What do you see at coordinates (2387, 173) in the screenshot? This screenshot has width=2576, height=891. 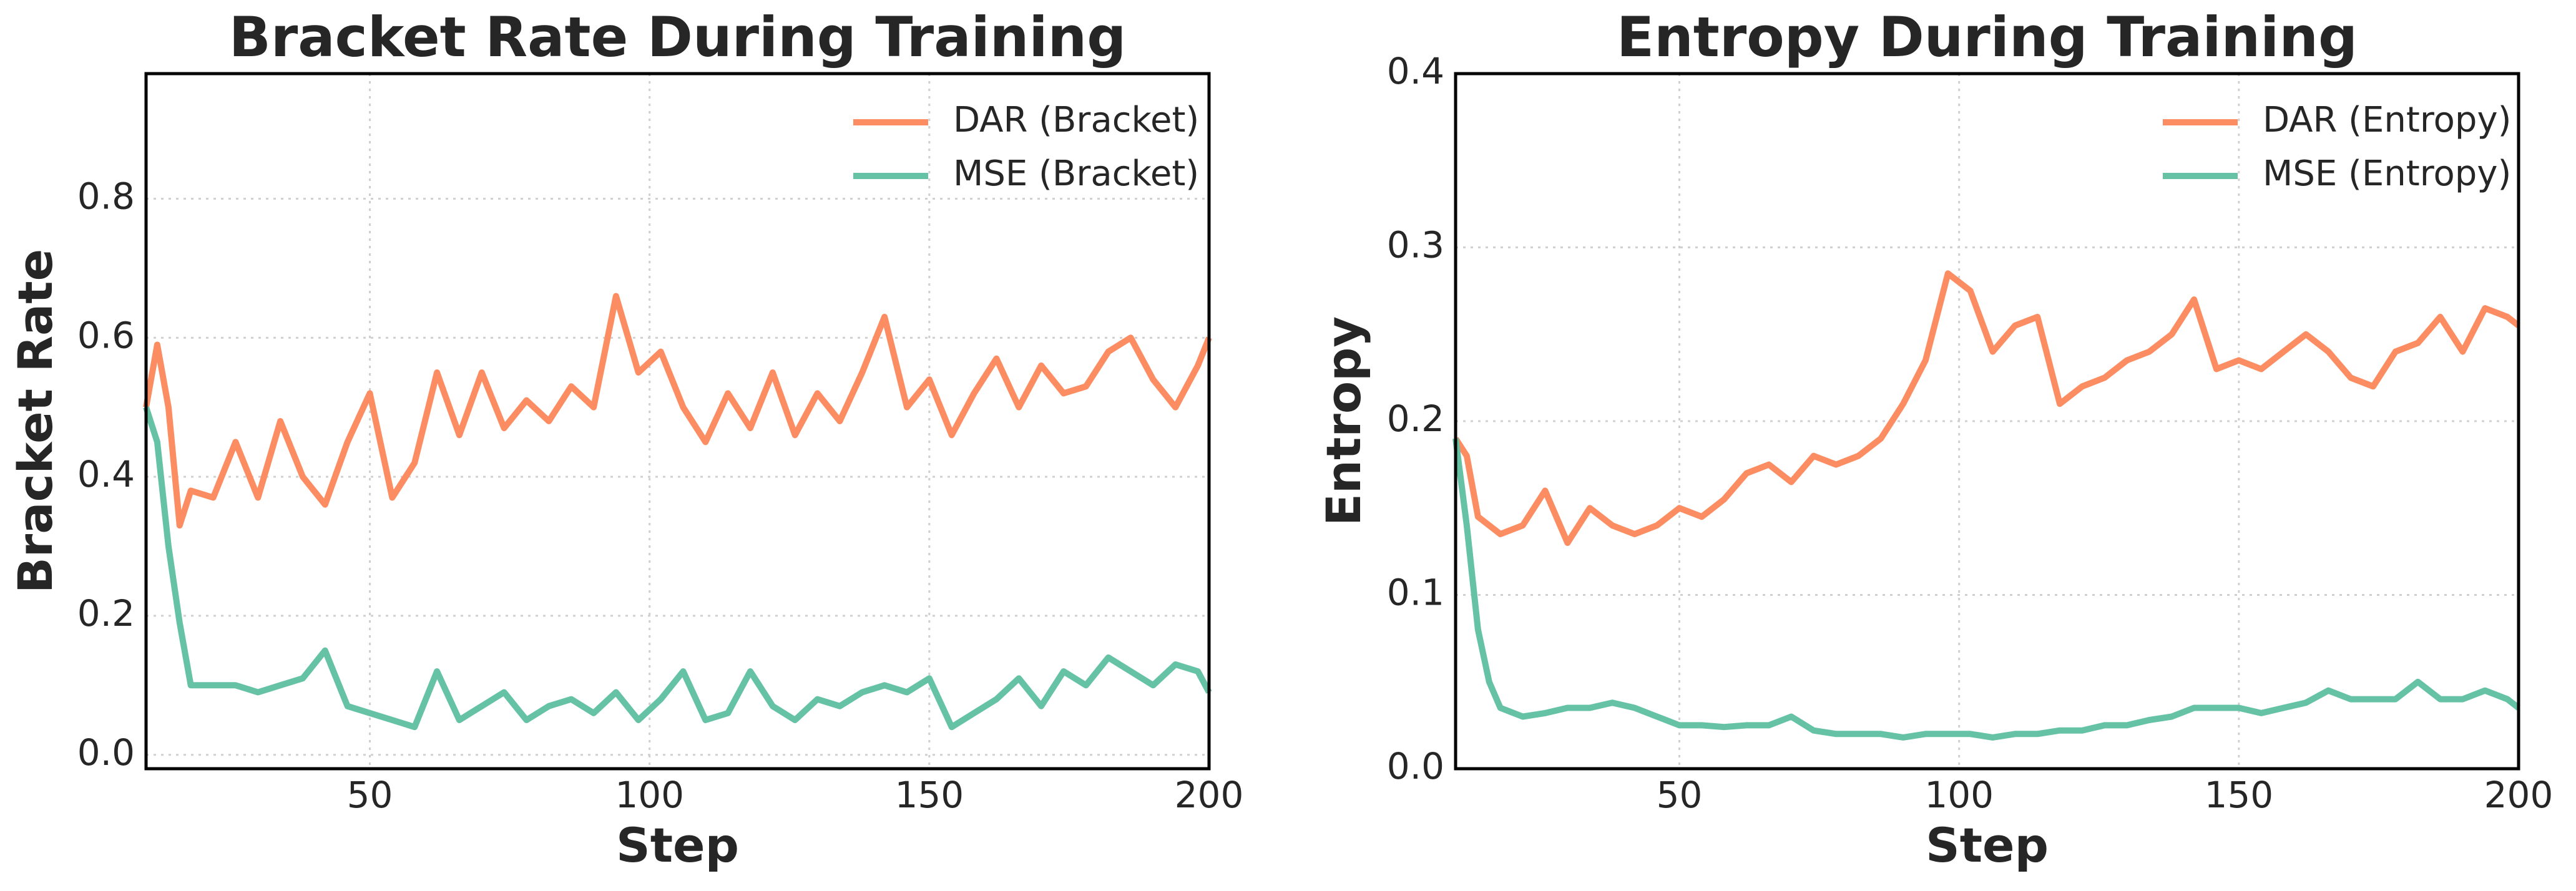 I see `legend-label: MSE (Entropy)` at bounding box center [2387, 173].